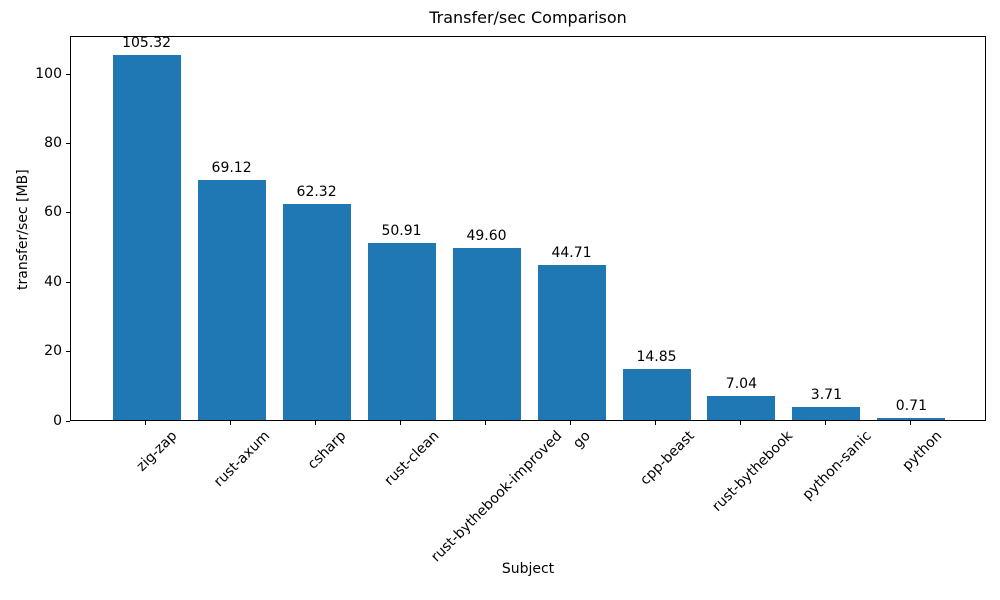 The image size is (1000, 600). What do you see at coordinates (486, 236) in the screenshot?
I see `bar-value-label: 49.60` at bounding box center [486, 236].